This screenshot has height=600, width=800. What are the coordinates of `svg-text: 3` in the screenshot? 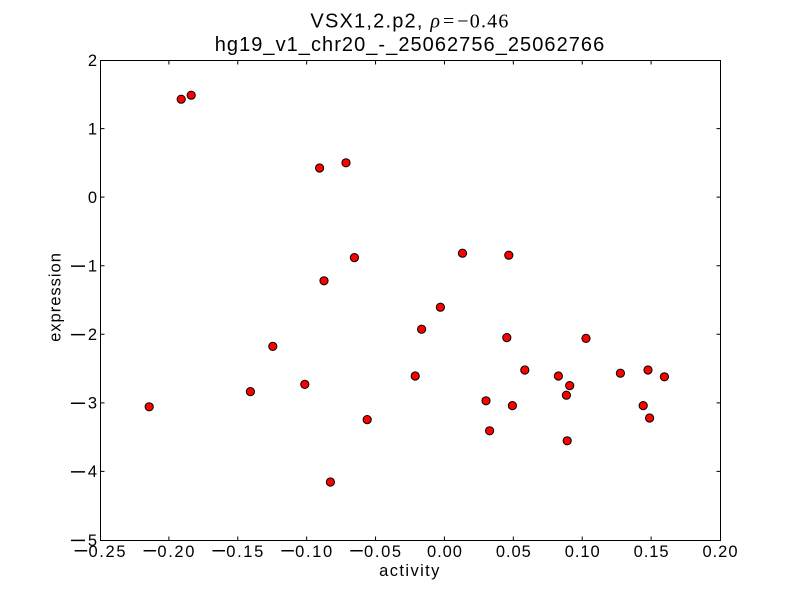 It's located at (92, 404).